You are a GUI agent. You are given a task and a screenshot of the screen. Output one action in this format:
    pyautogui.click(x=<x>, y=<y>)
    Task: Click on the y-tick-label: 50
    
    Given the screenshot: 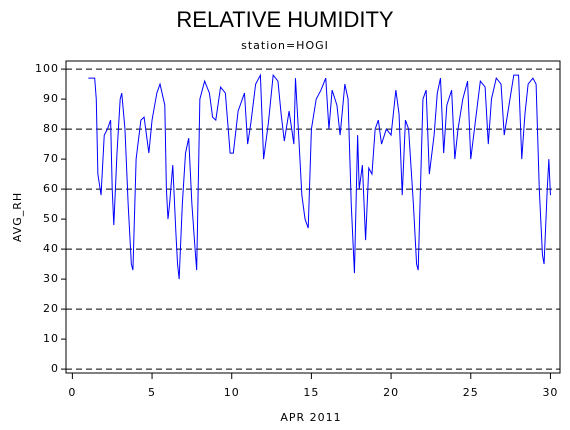 What is the action you would take?
    pyautogui.click(x=51, y=218)
    